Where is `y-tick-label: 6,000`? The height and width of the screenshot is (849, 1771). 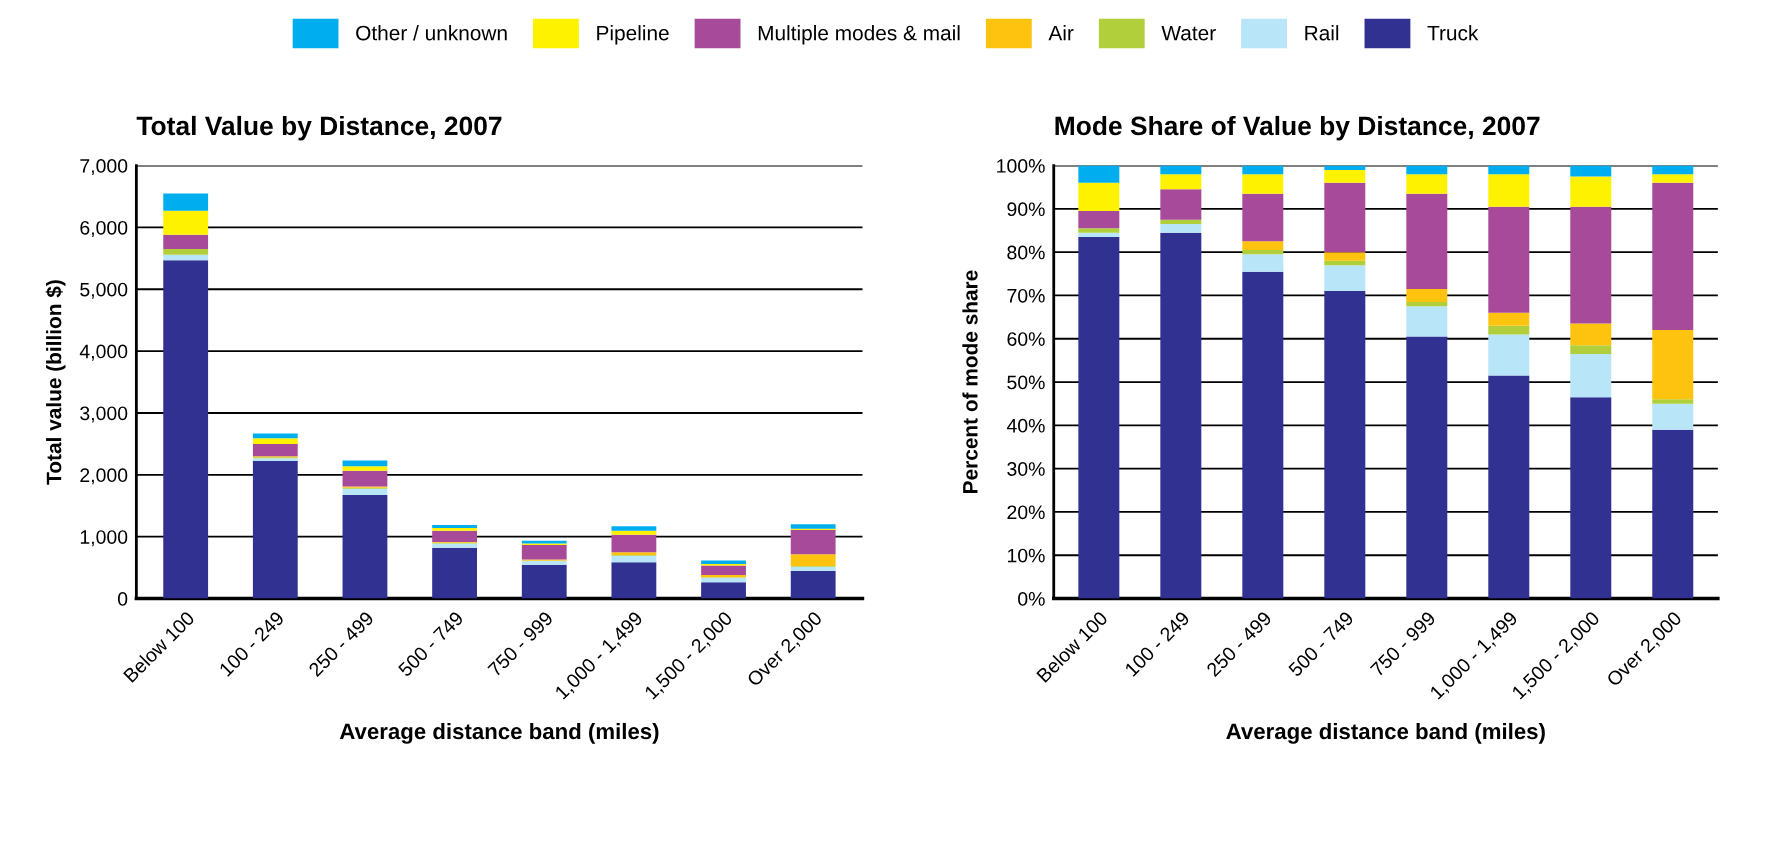 y-tick-label: 6,000 is located at coordinates (104, 228).